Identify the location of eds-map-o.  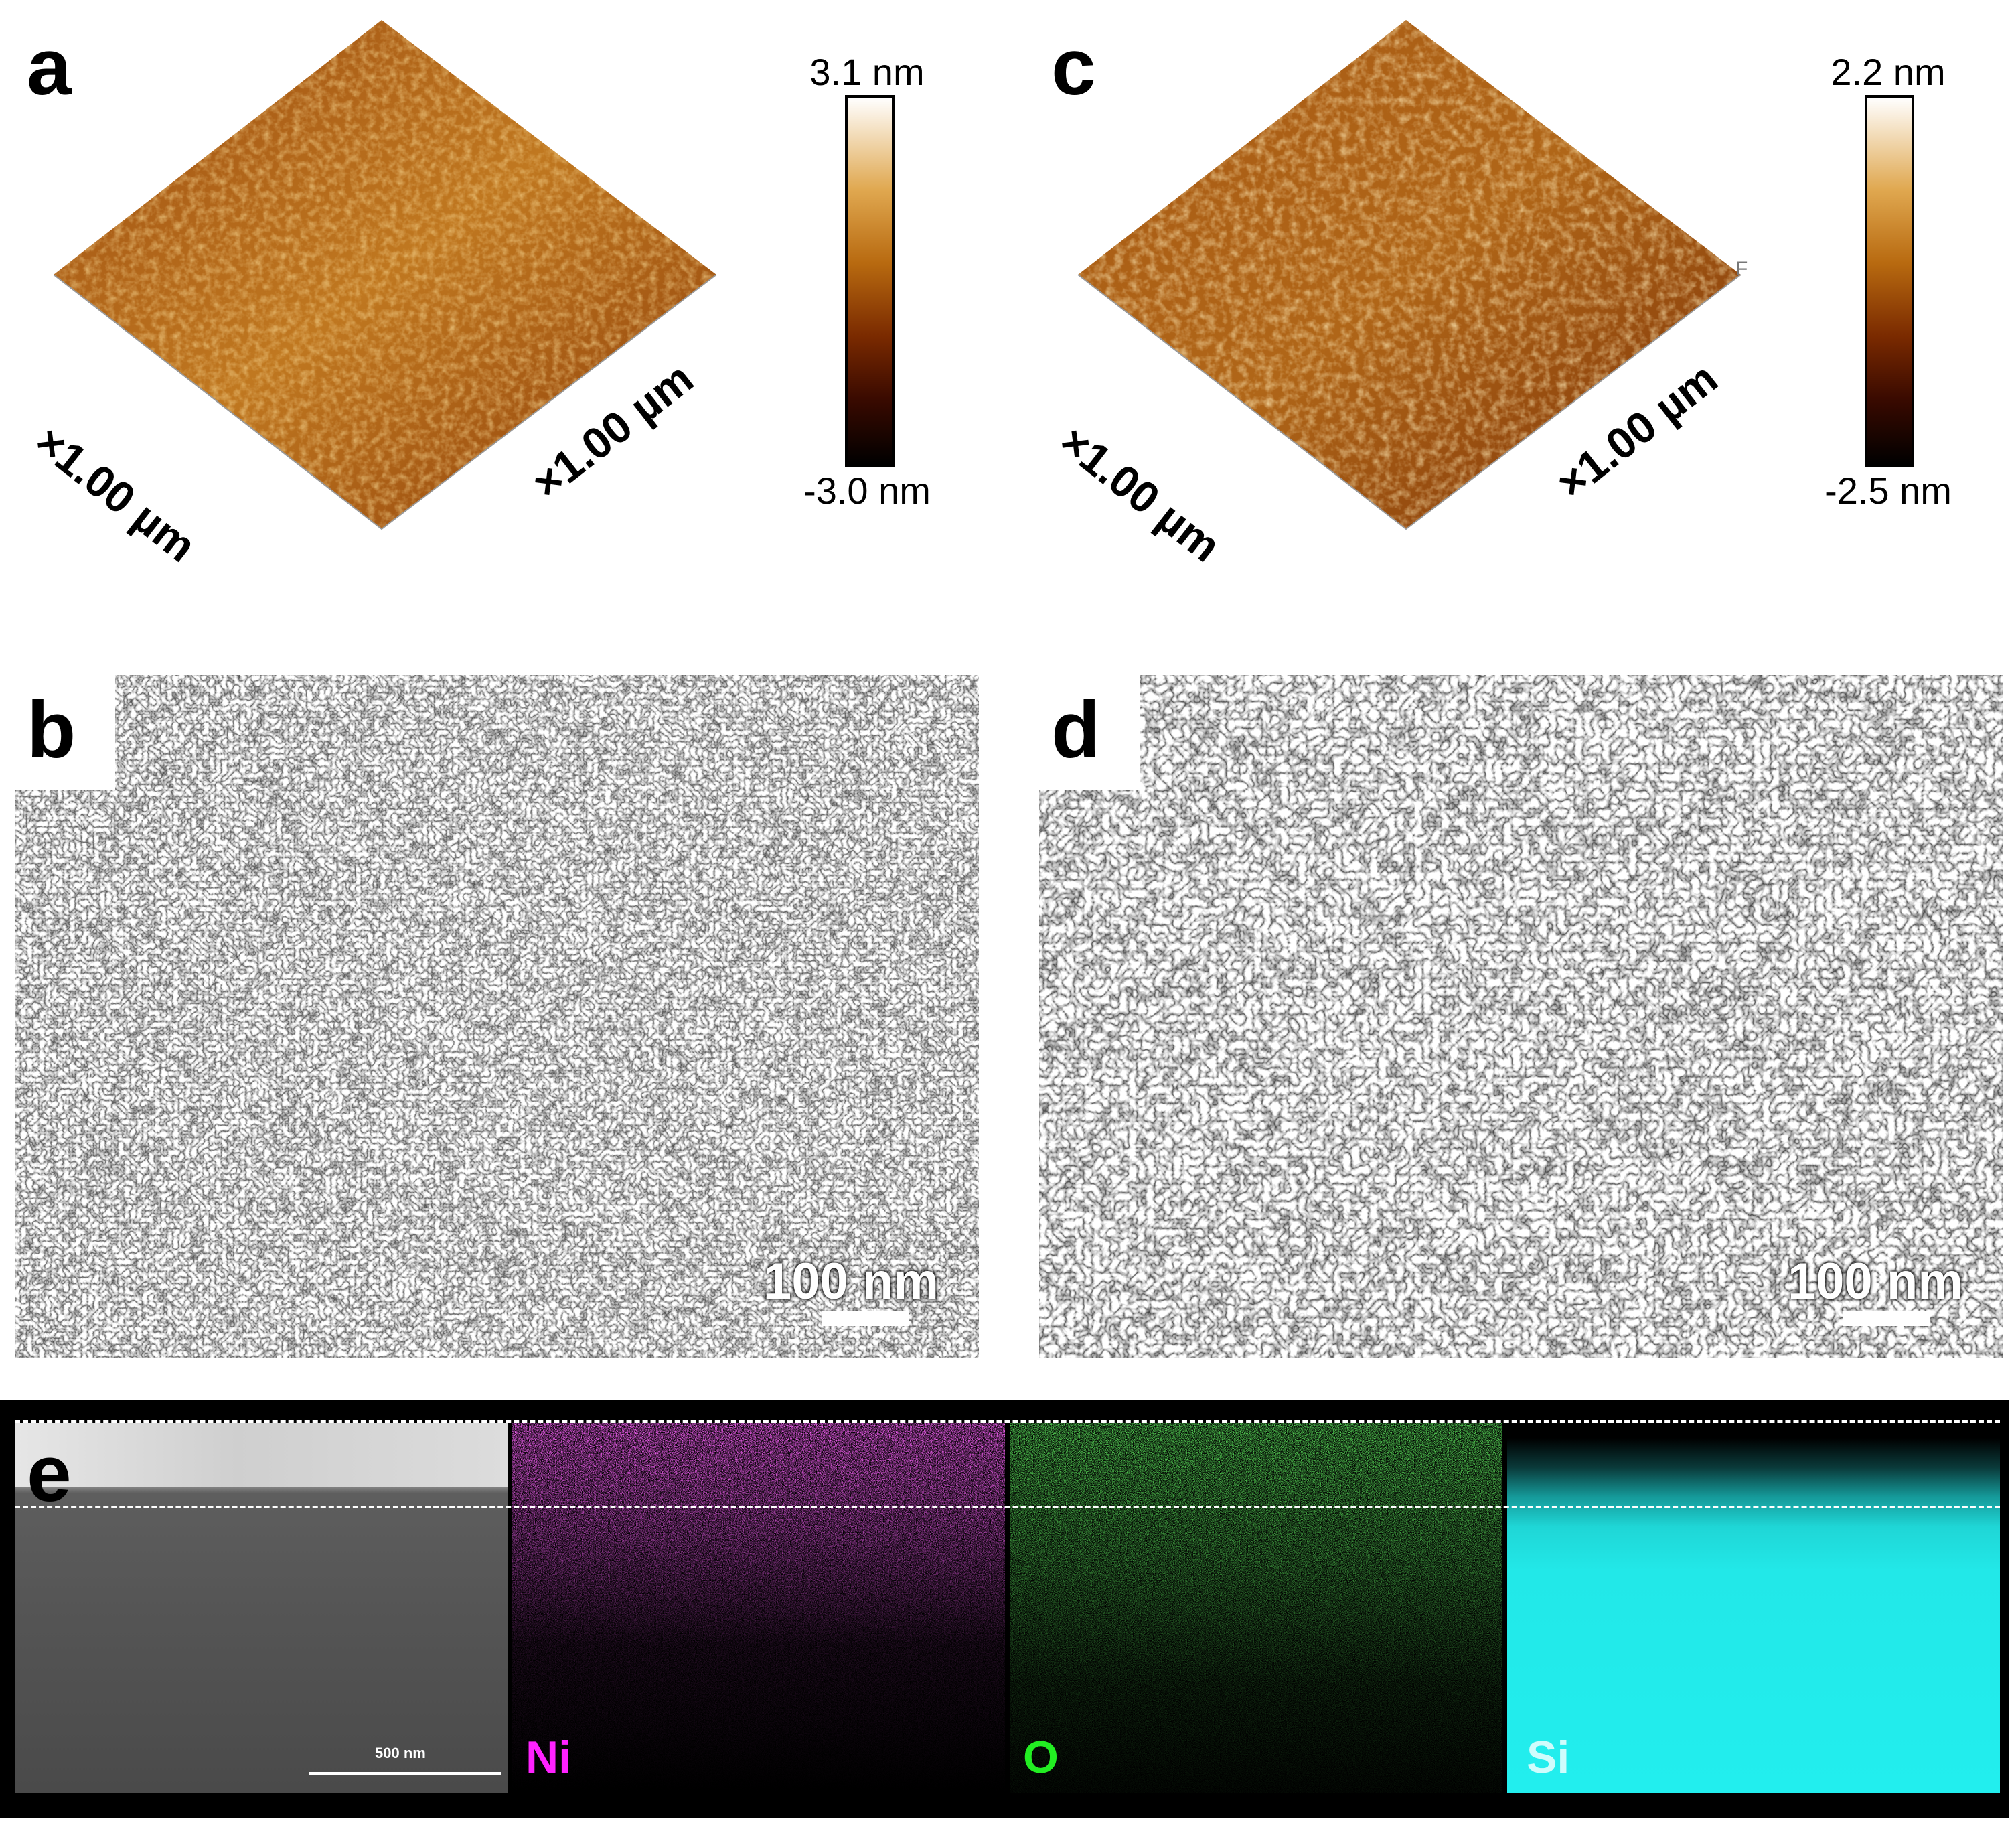
(1256, 1608).